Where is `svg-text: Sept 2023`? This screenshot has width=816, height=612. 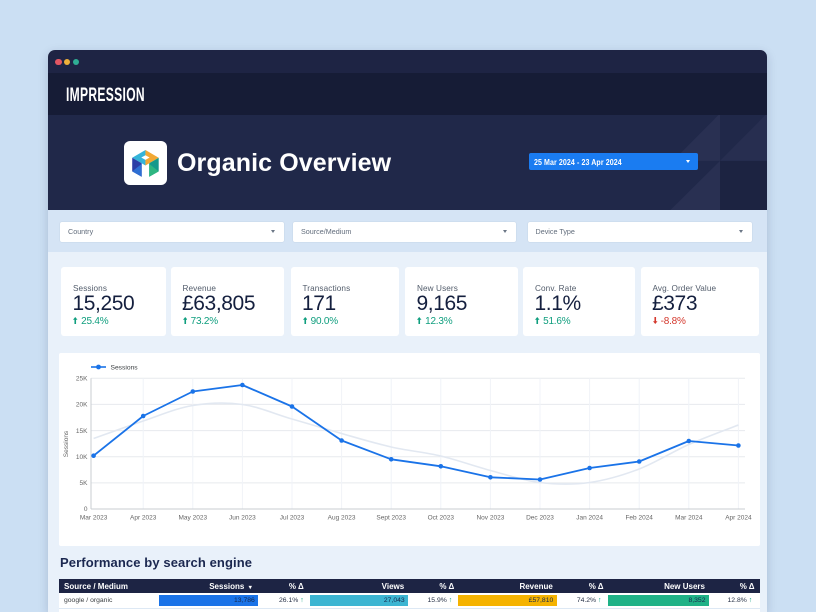
svg-text: Sept 2023 is located at coordinates (391, 518).